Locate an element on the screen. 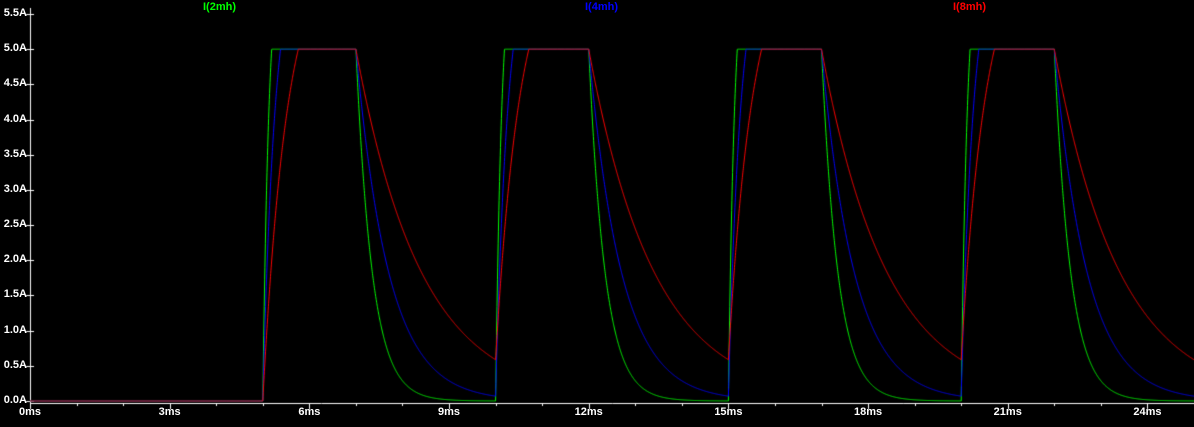  y-tick-label: 5.5A is located at coordinates (15, 13).